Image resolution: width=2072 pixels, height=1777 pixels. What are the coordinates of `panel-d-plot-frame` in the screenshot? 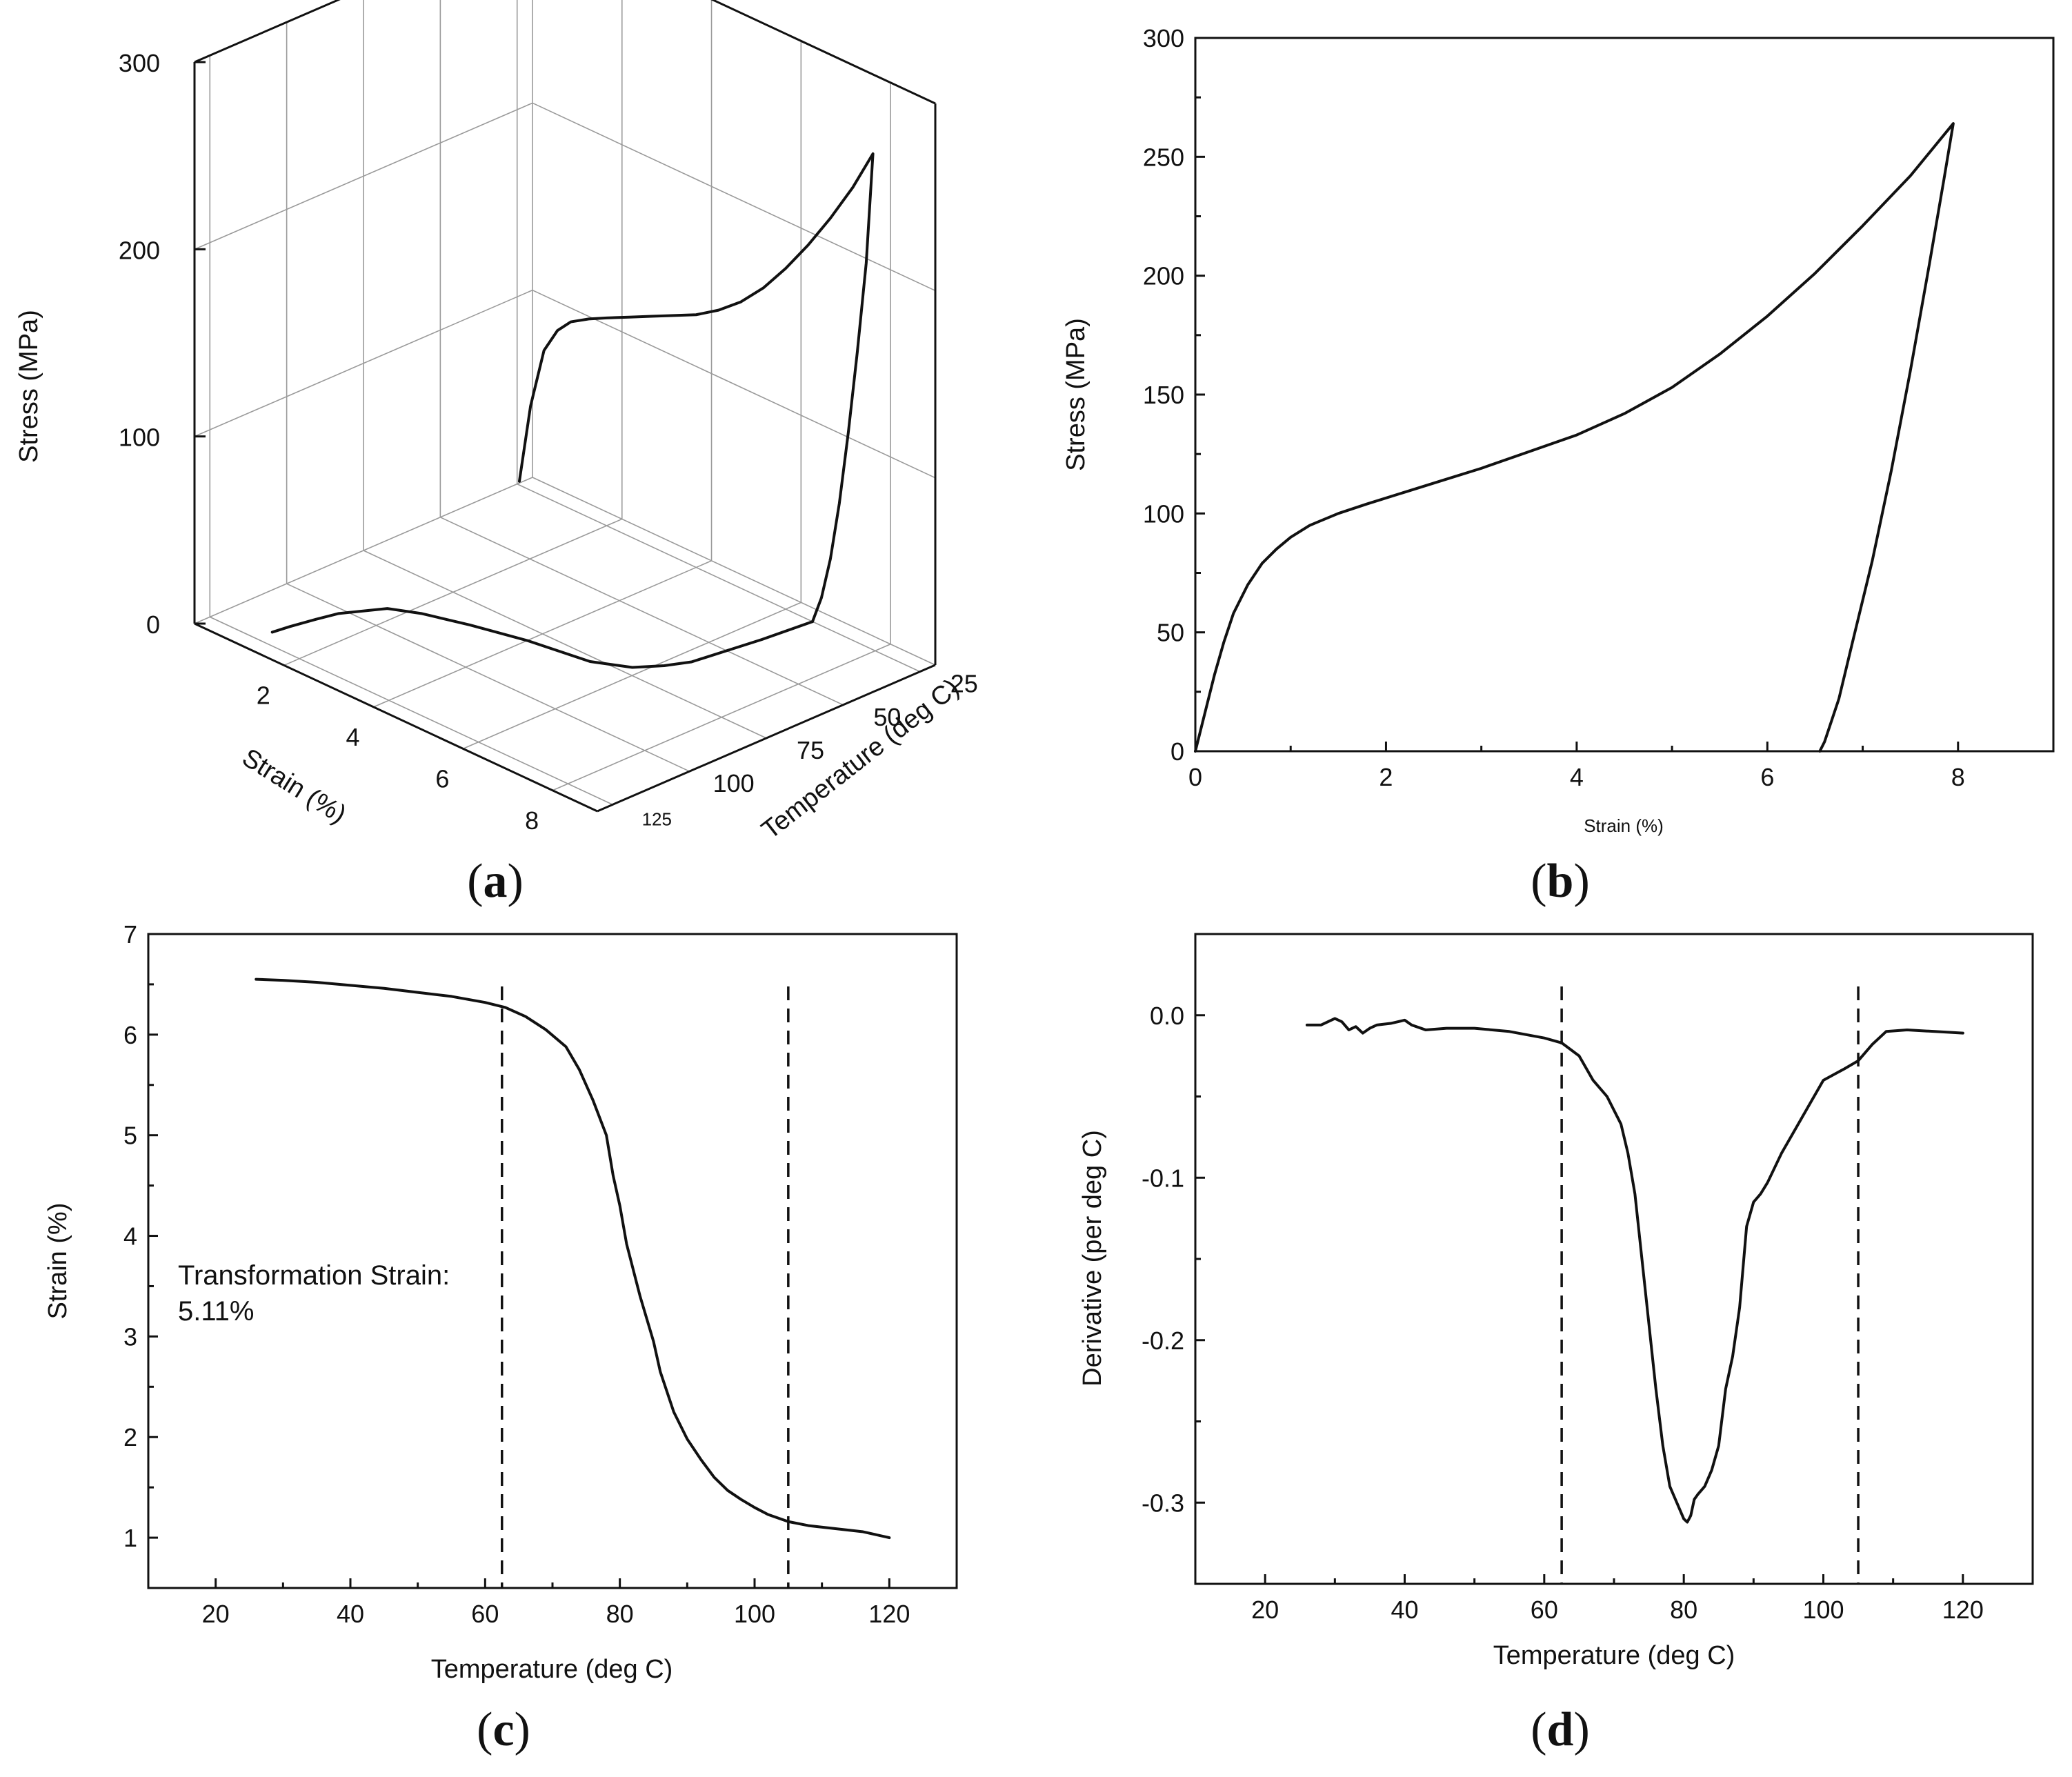 It's located at (1614, 1259).